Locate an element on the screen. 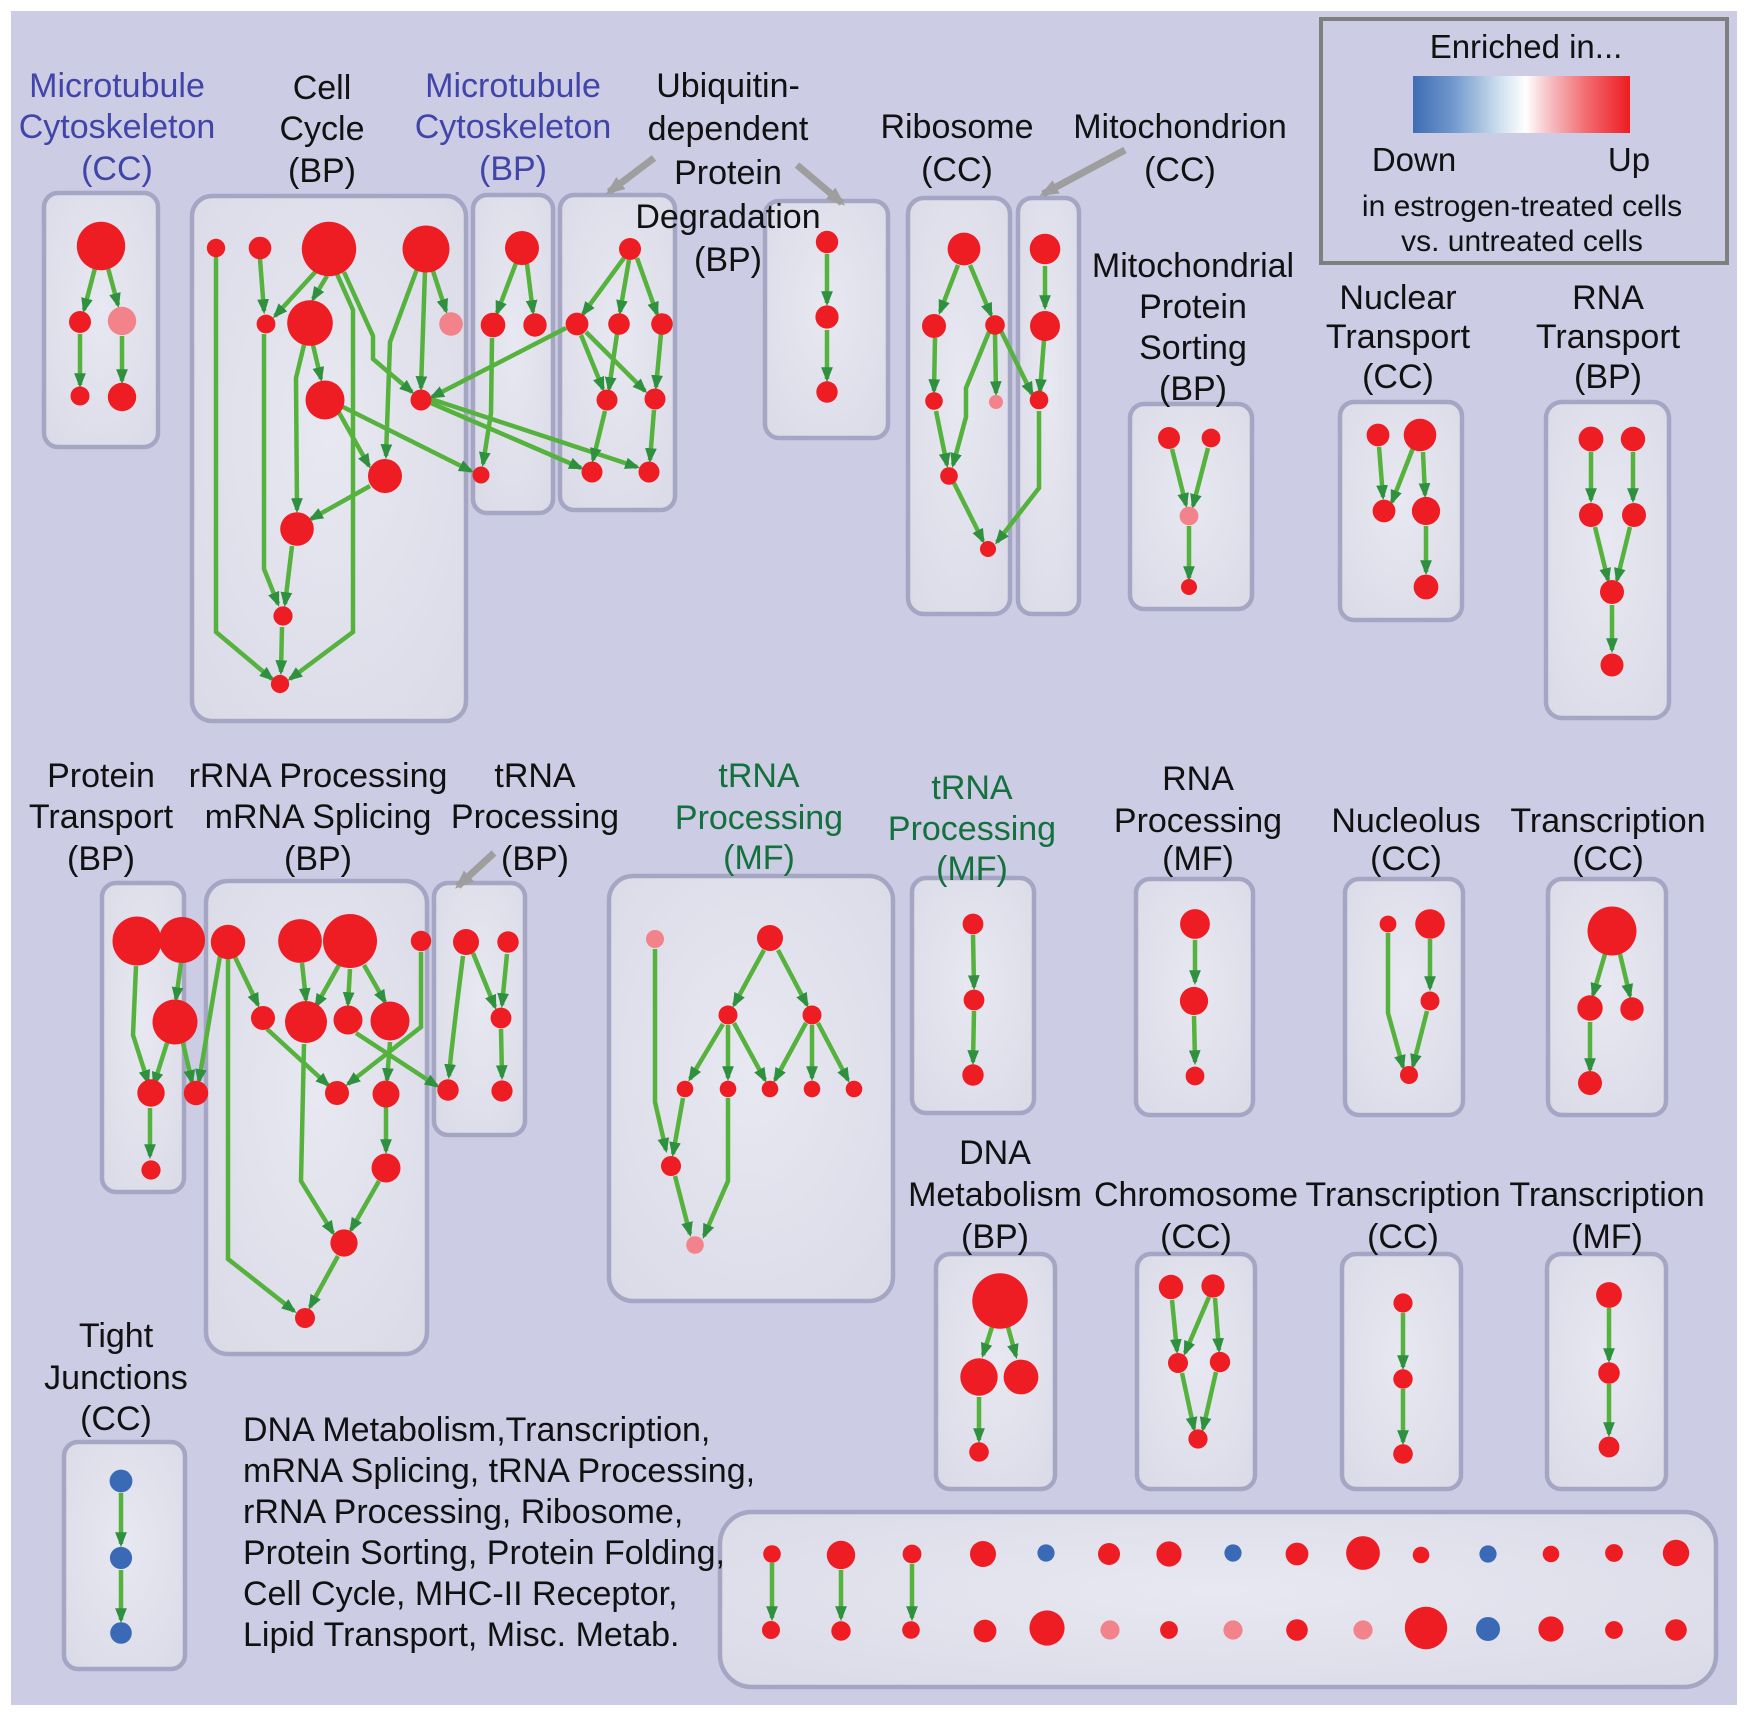  svg-text: Metabolism is located at coordinates (995, 1195).